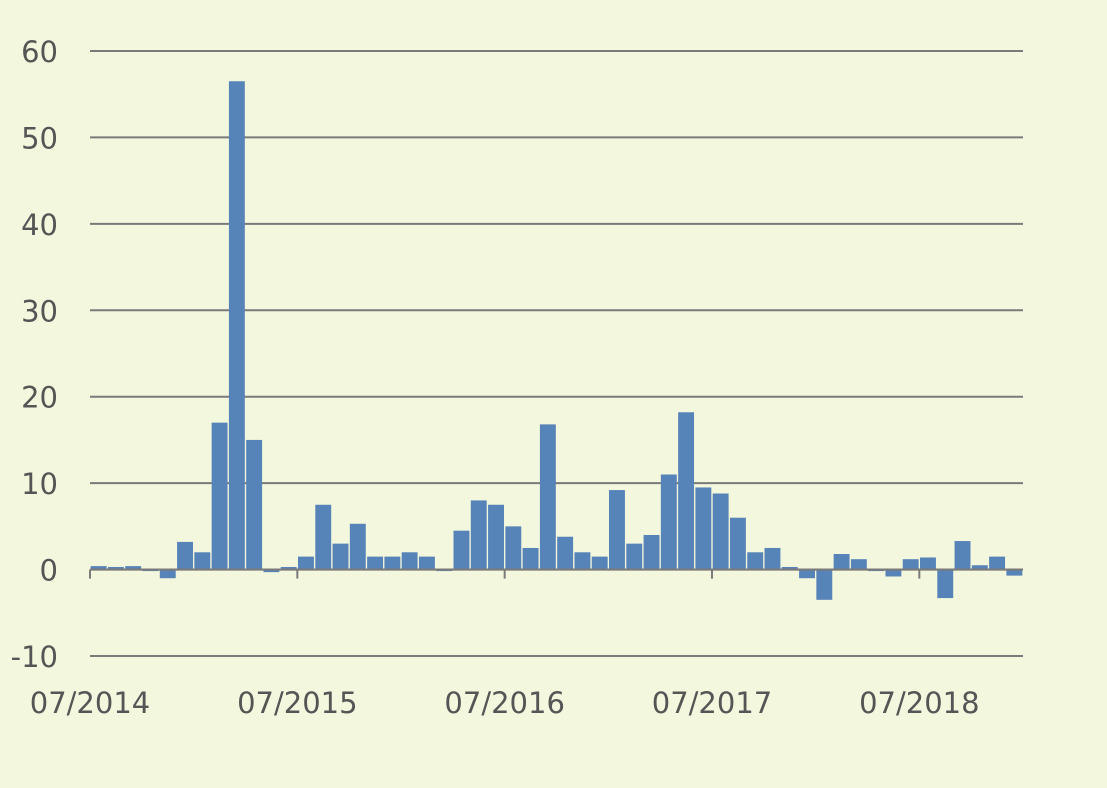  Describe the element at coordinates (919, 703) in the screenshot. I see `x-tick-label: 07/2018` at that location.